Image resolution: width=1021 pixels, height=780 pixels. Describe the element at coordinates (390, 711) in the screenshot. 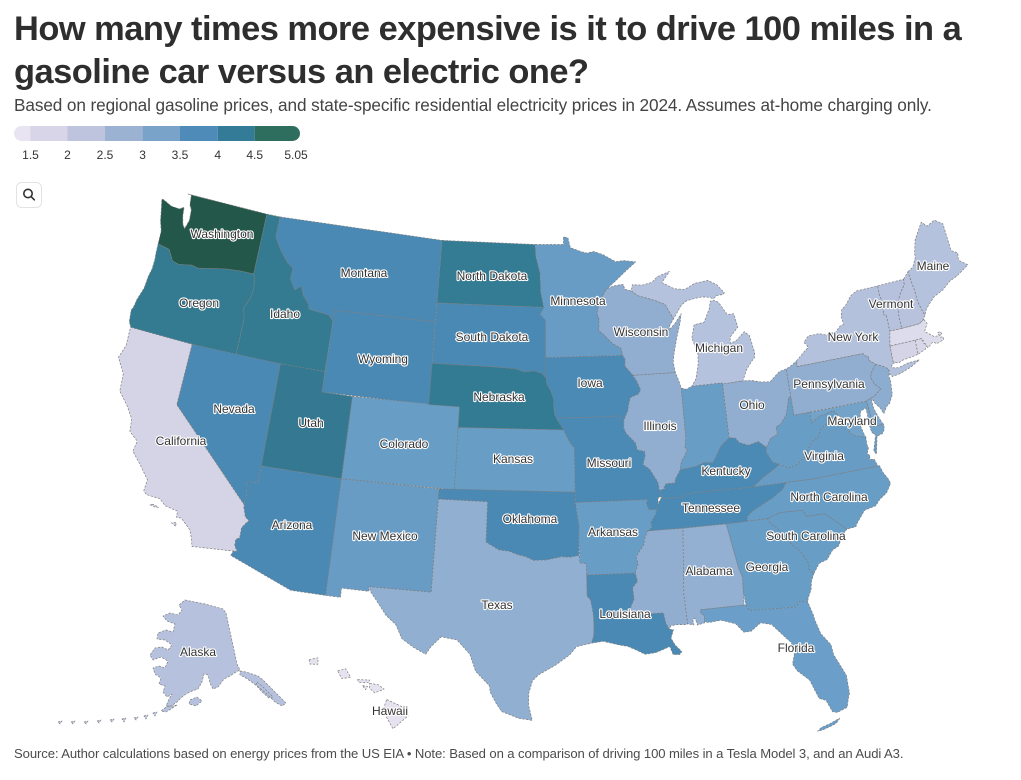

I see `svg-text: Hawaii` at that location.